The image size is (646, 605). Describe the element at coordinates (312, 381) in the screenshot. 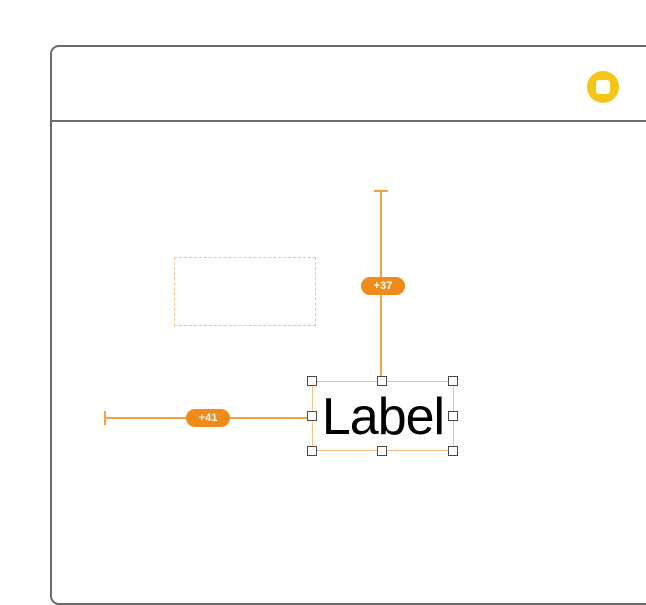

I see `resize-handle-top-left` at that location.